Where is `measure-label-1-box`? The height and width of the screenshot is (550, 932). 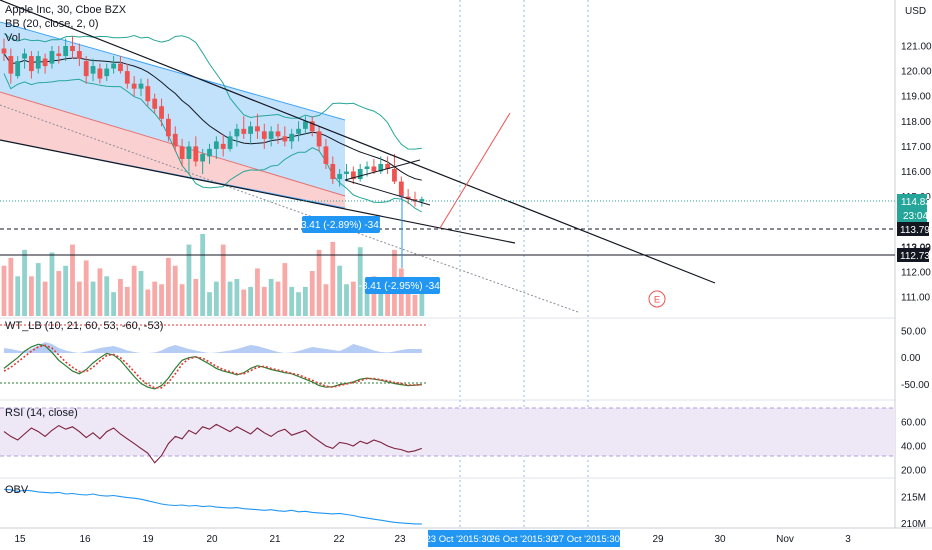 measure-label-1-box is located at coordinates (341, 224).